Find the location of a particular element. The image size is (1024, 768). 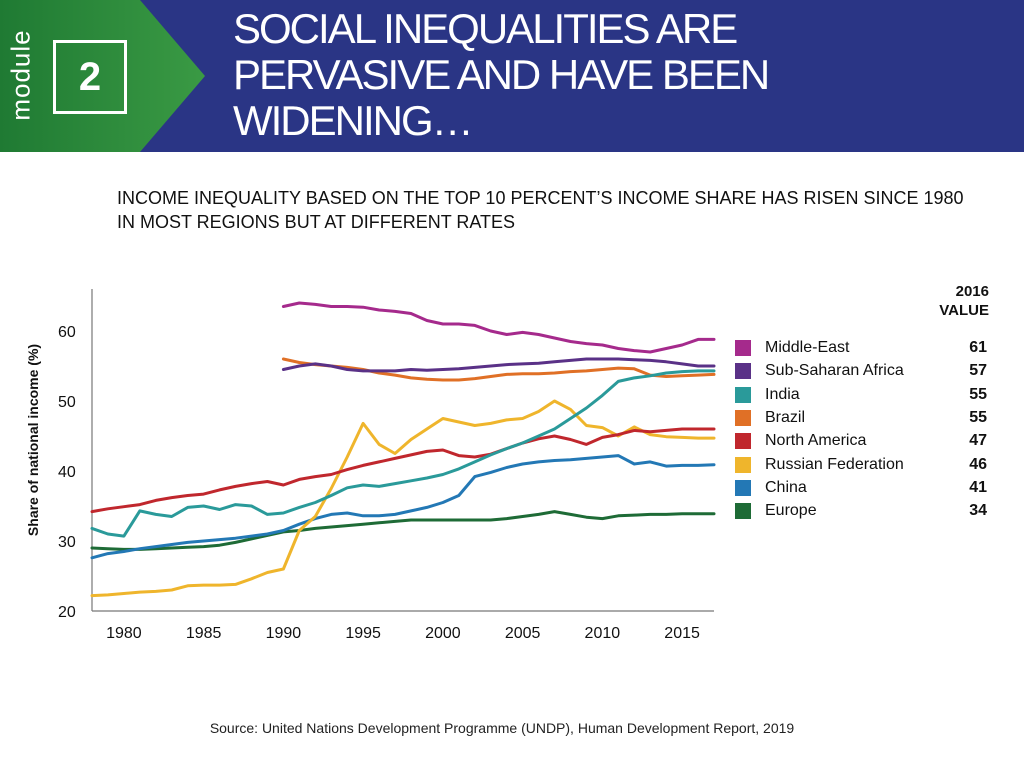

series-line-north-america is located at coordinates (403, 470).